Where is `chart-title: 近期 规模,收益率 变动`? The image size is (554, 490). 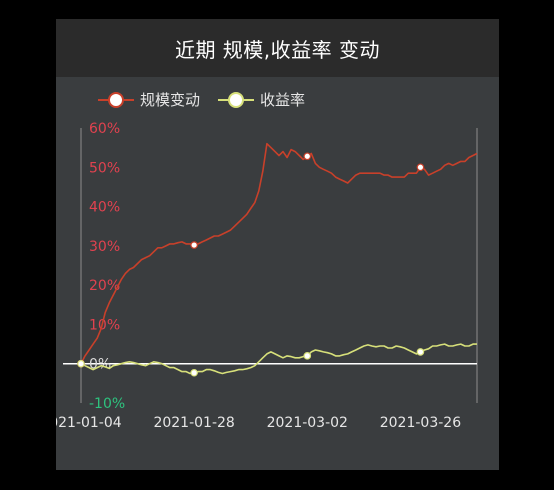
chart-title: 近期 规模,收益率 变动 is located at coordinates (277, 49).